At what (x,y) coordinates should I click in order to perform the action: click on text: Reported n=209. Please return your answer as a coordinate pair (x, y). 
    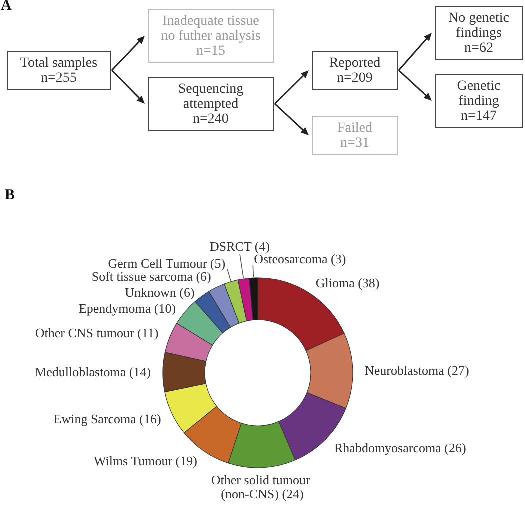
    Looking at the image, I should click on (355, 71).